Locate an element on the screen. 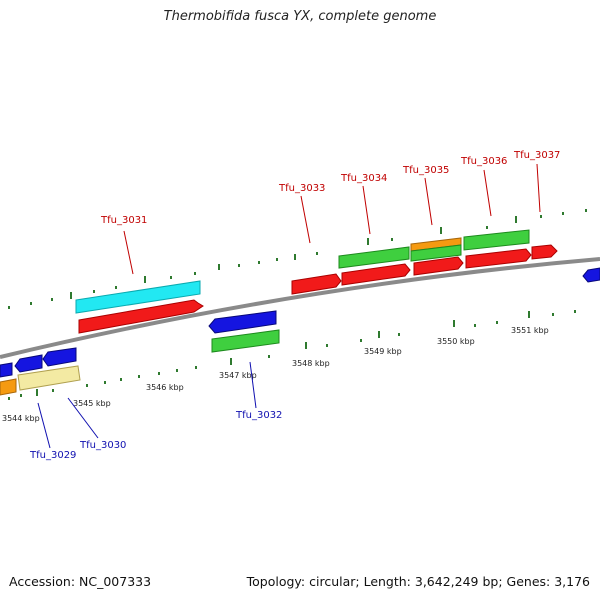  gene-labels-bottom: Tfu_3029 Tfu_3030 Tfu_3032 is located at coordinates (155, 435).